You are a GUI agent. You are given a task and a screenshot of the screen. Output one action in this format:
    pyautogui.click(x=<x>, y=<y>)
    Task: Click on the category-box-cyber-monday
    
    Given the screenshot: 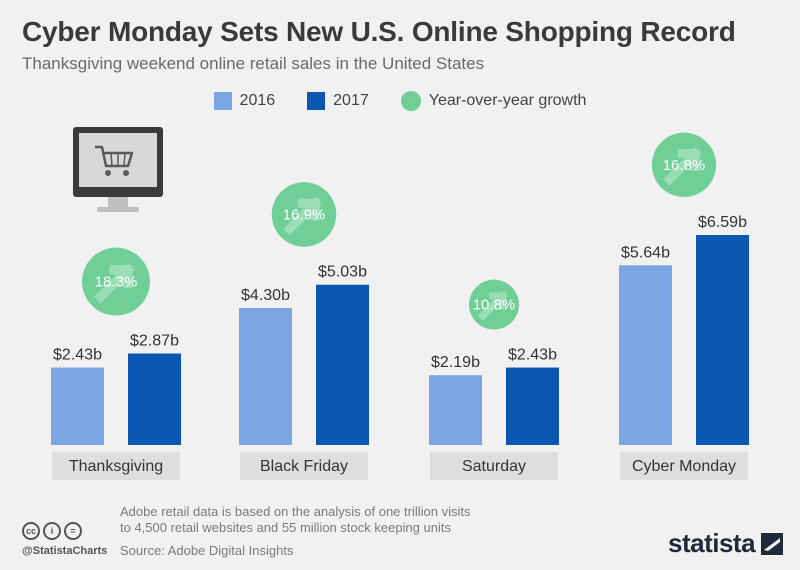 What is the action you would take?
    pyautogui.click(x=684, y=466)
    